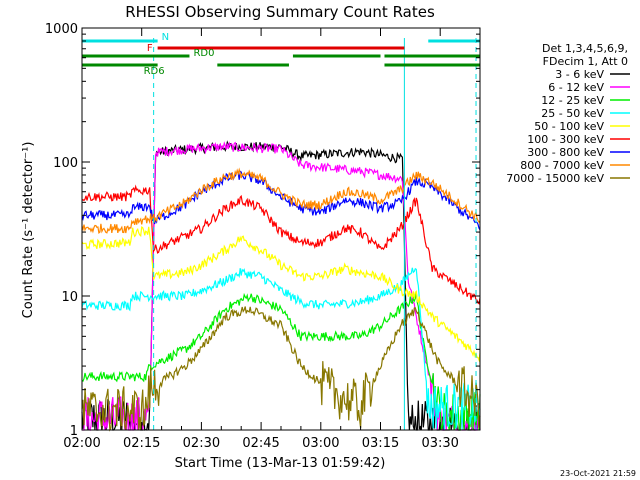  What do you see at coordinates (572, 100) in the screenshot?
I see `legend-label-12-25-kev: 12 - 25 keV` at bounding box center [572, 100].